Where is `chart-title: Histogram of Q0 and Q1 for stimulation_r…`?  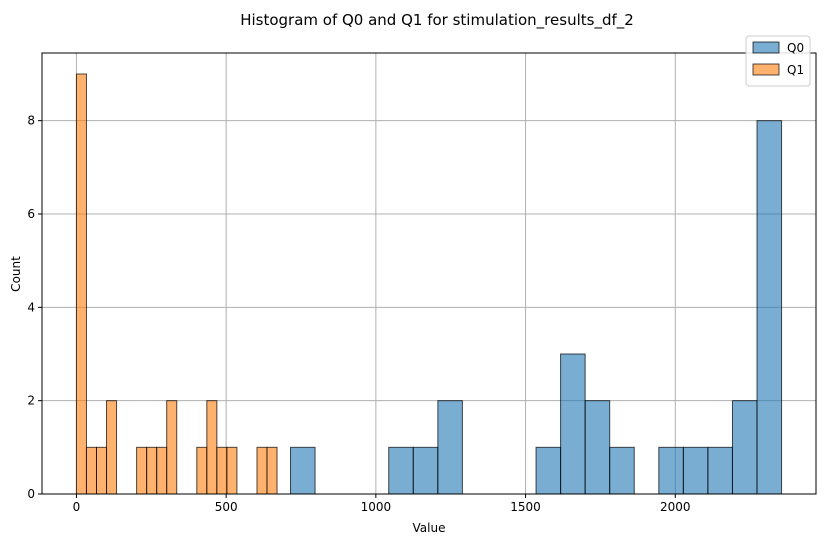 chart-title: Histogram of Q0 and Q1 for stimulation_r… is located at coordinates (437, 20).